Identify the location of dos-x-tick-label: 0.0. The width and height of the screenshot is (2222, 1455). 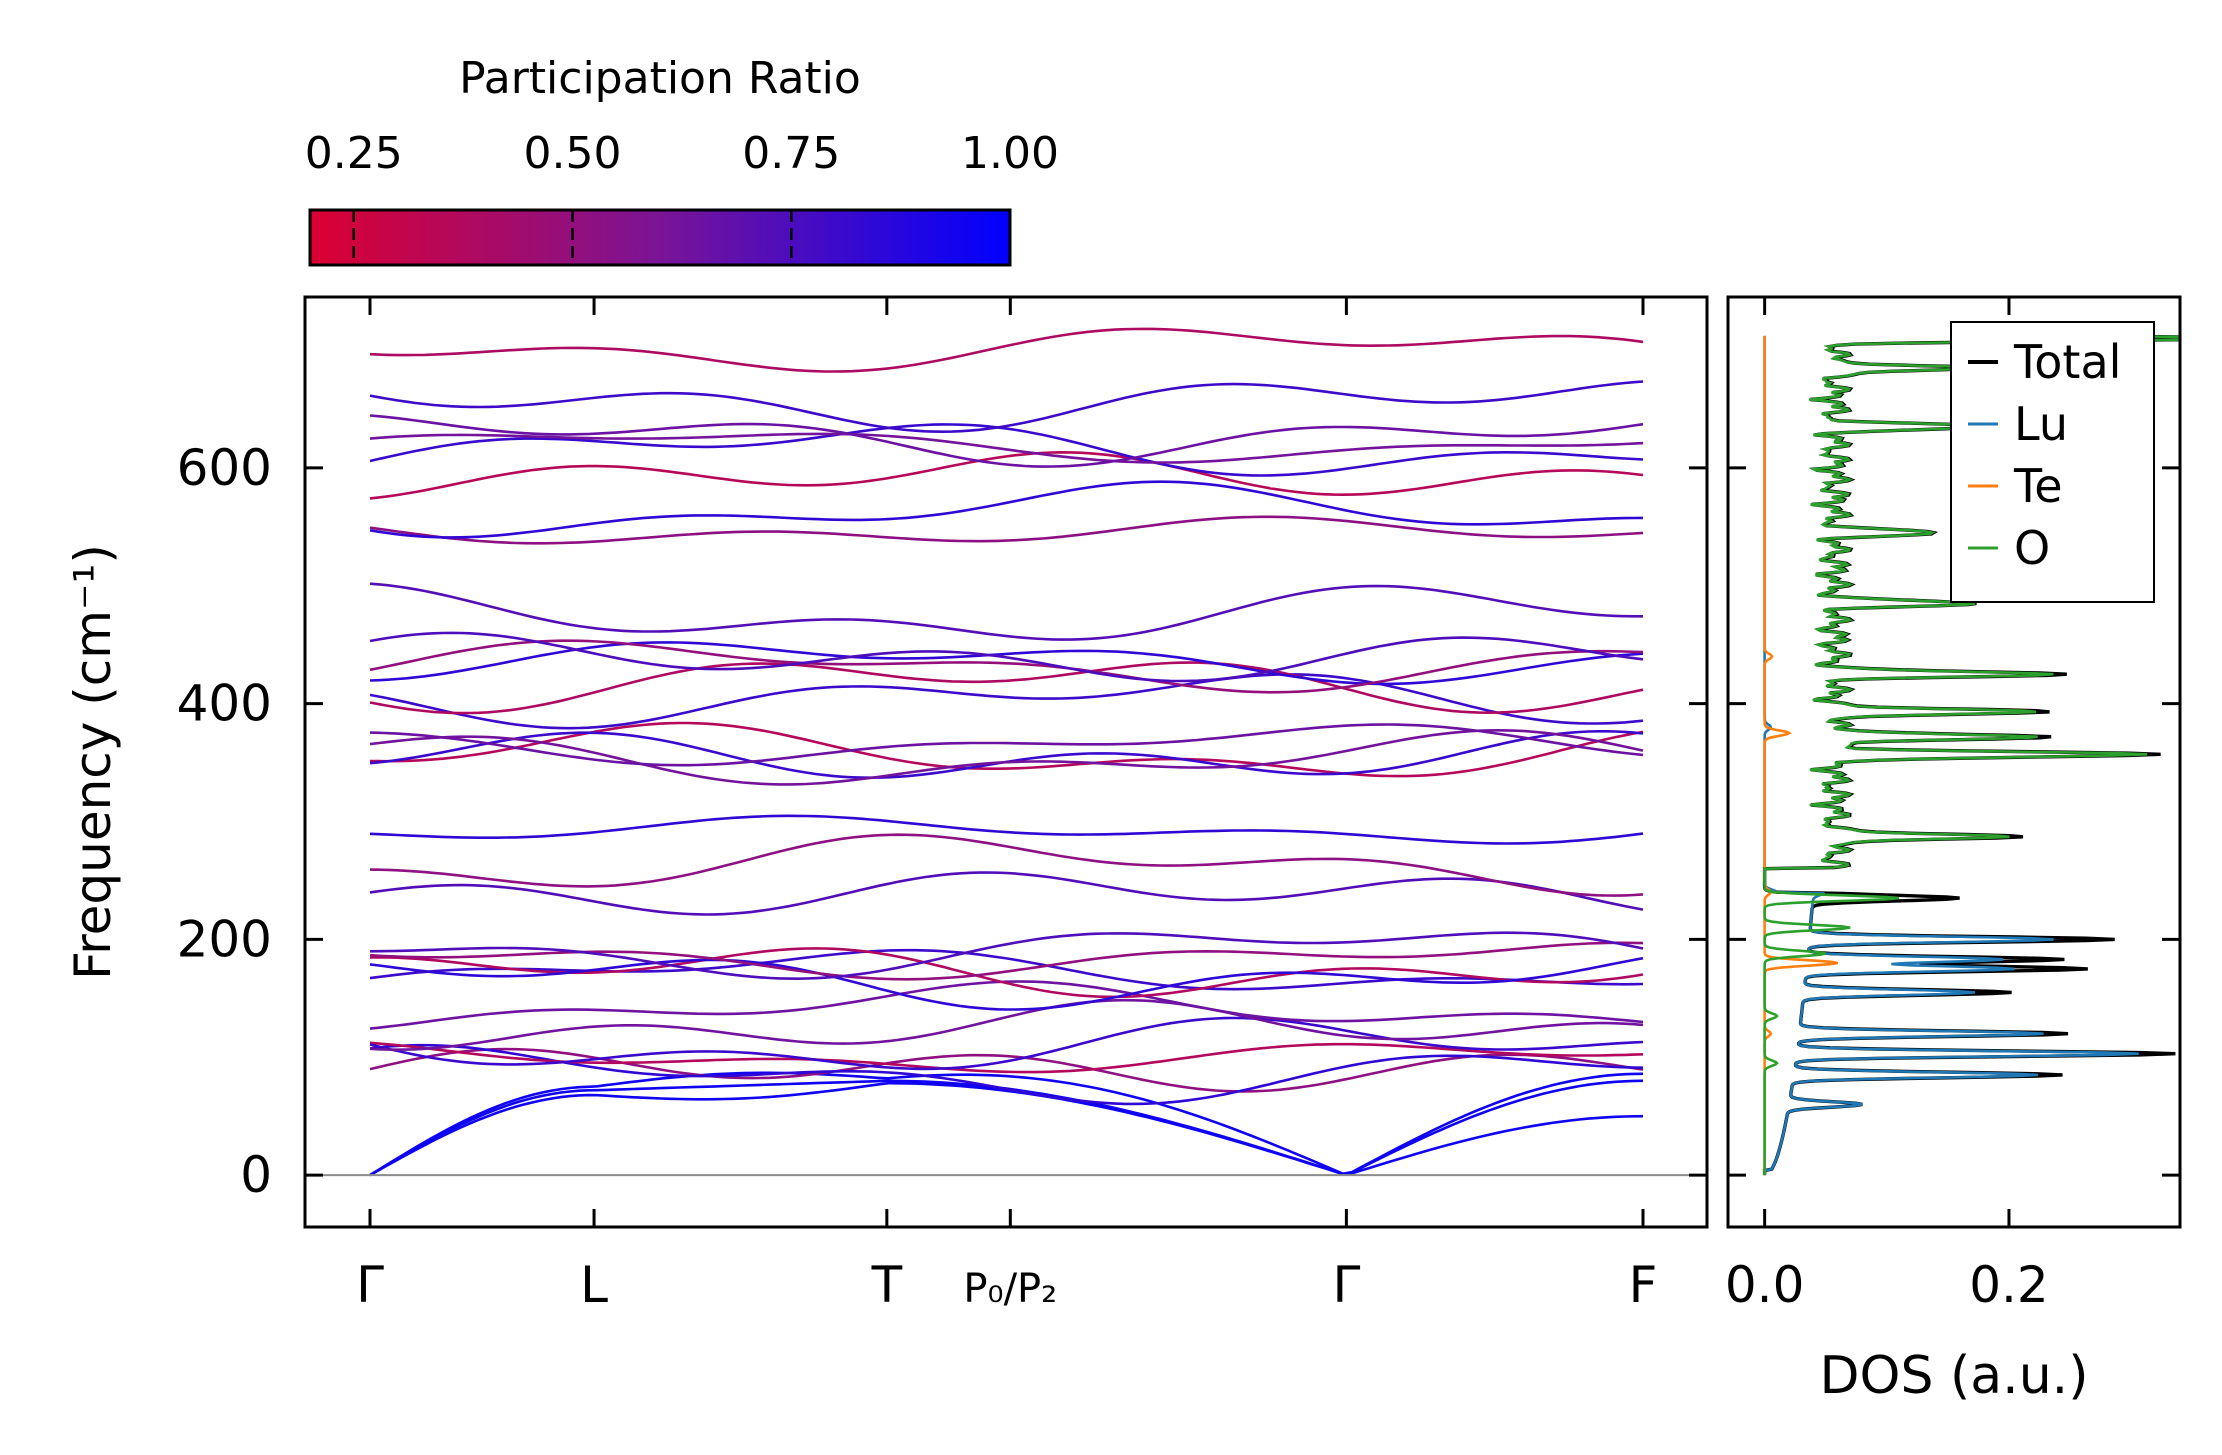
(1765, 1285).